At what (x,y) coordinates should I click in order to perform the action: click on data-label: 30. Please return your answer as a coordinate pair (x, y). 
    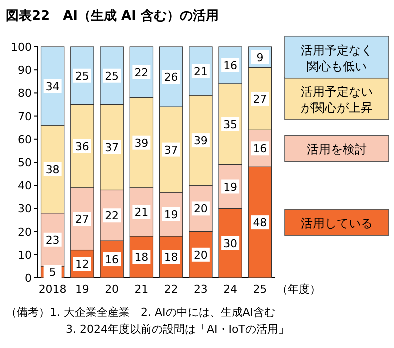
    Looking at the image, I should click on (231, 243).